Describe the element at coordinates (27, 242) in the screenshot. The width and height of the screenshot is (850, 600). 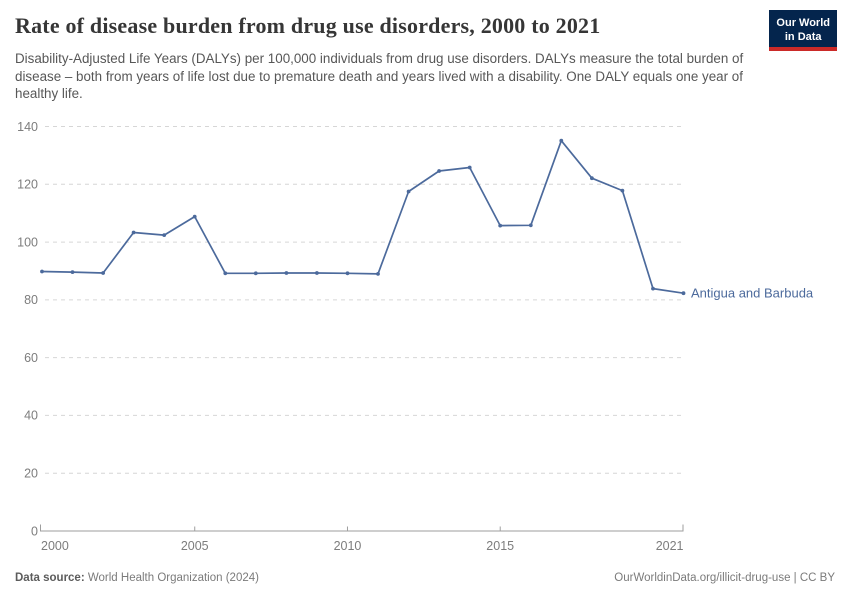
I see `y-axis-tick-label: 100` at that location.